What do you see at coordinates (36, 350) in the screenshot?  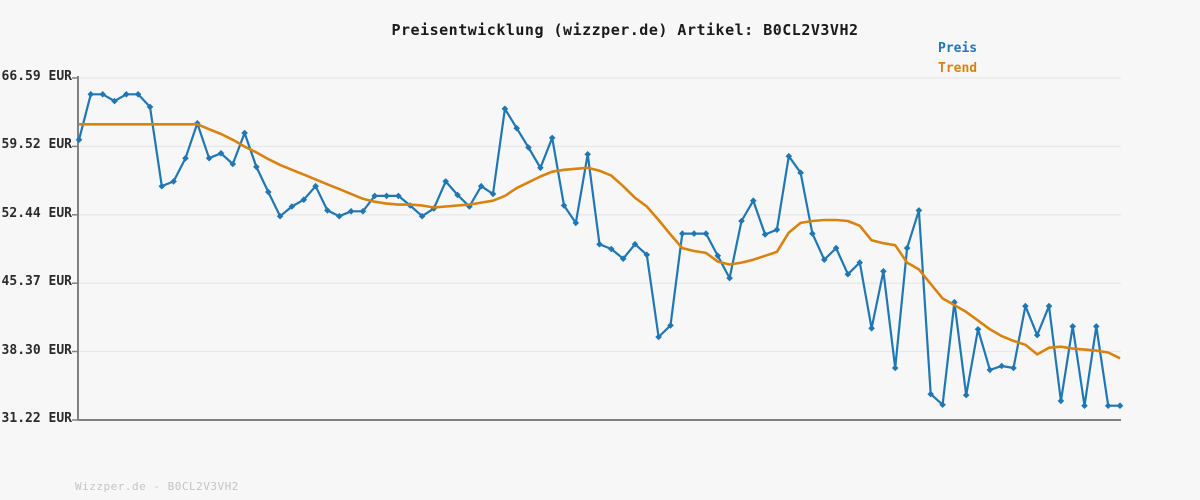 I see `y-tick-label: 38.30 EUR` at bounding box center [36, 350].